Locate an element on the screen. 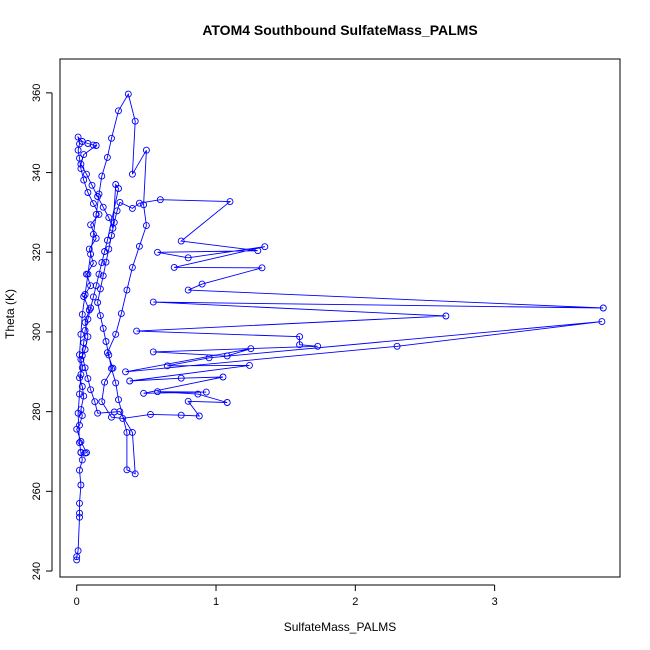 This screenshot has height=650, width=650. x-tick-label: 3 is located at coordinates (495, 602).